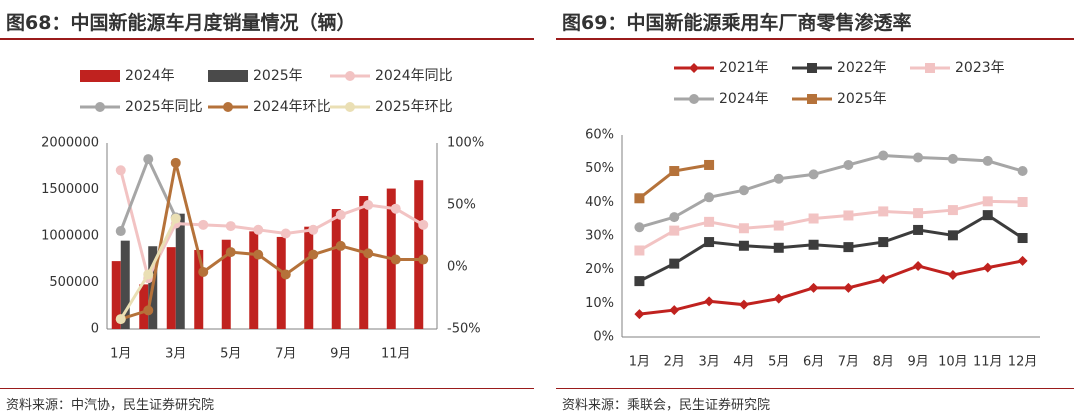 This screenshot has height=416, width=1080. Describe the element at coordinates (708, 362) in the screenshot. I see `x-tick-label: 3月` at that location.